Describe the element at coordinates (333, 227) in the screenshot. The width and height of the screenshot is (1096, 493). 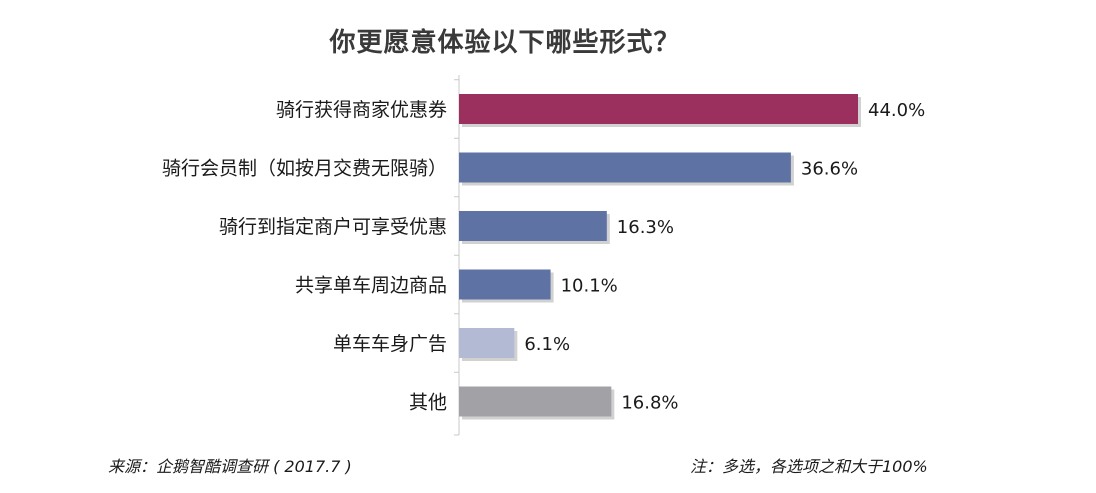
I see `category-label: 骑行到指定商户可享受优惠` at that location.